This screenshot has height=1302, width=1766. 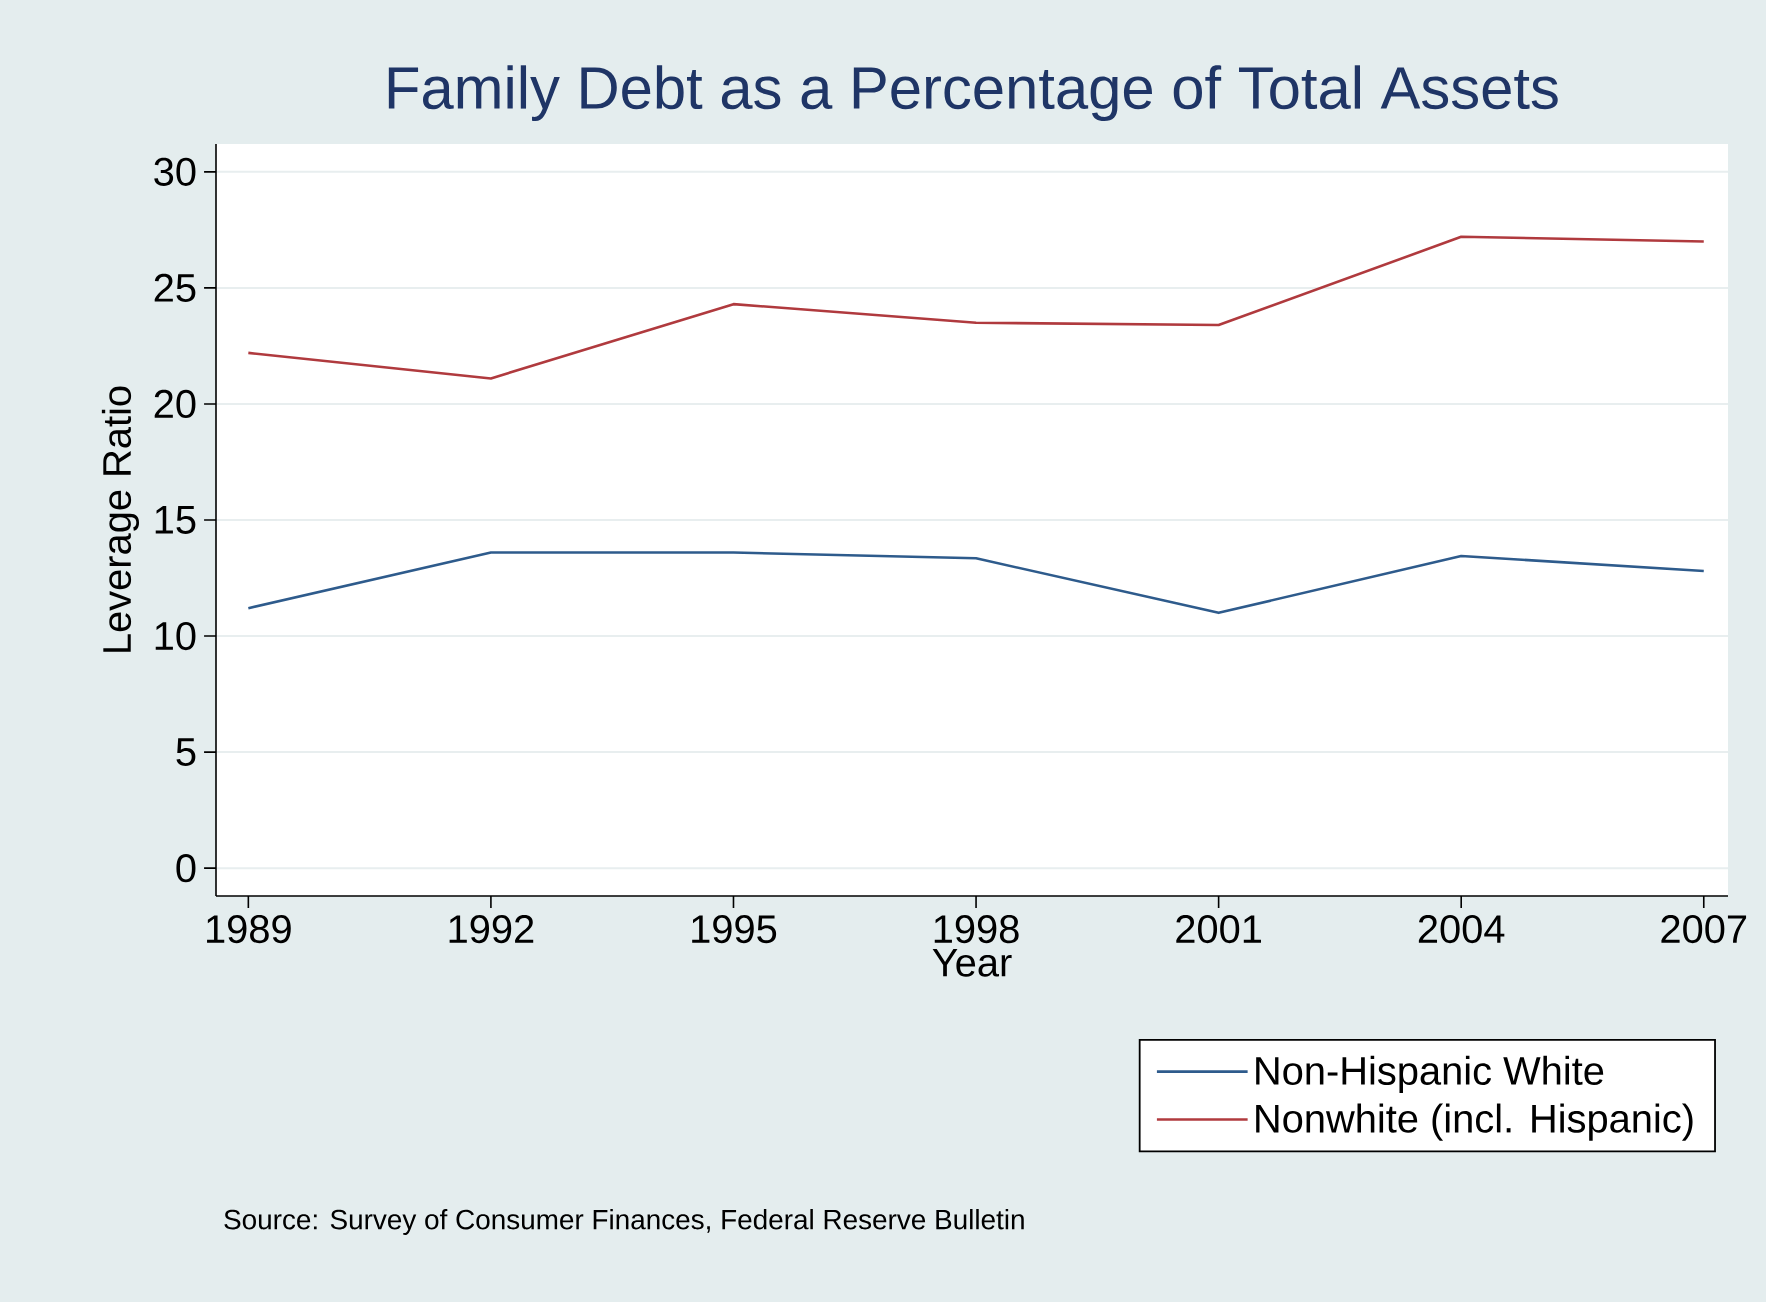 What do you see at coordinates (186, 868) in the screenshot?
I see `y-tick-label: 0` at bounding box center [186, 868].